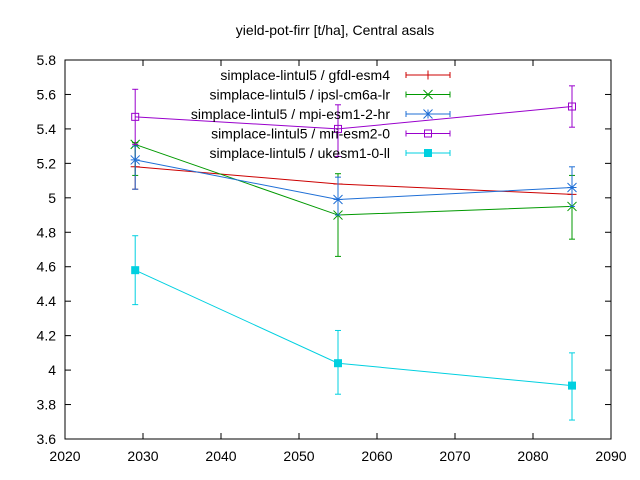 The width and height of the screenshot is (640, 480). I want to click on y-tick-label: 4.4, so click(47, 301).